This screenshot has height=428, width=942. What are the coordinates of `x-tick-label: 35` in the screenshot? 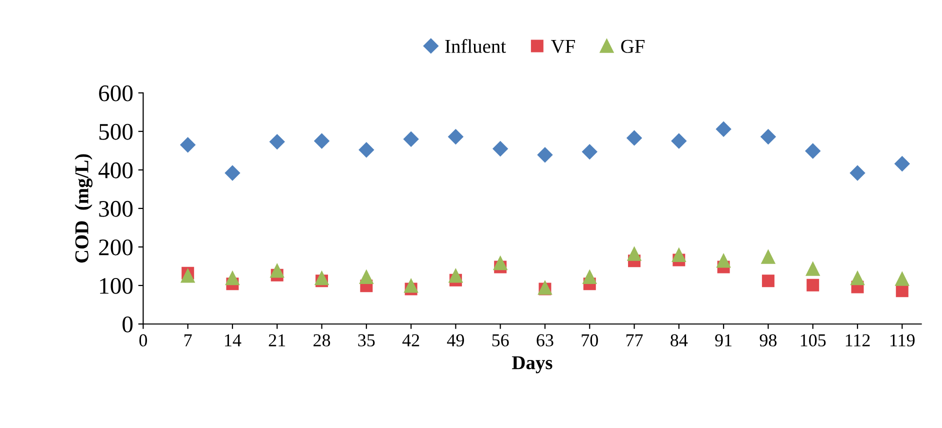 It's located at (366, 340).